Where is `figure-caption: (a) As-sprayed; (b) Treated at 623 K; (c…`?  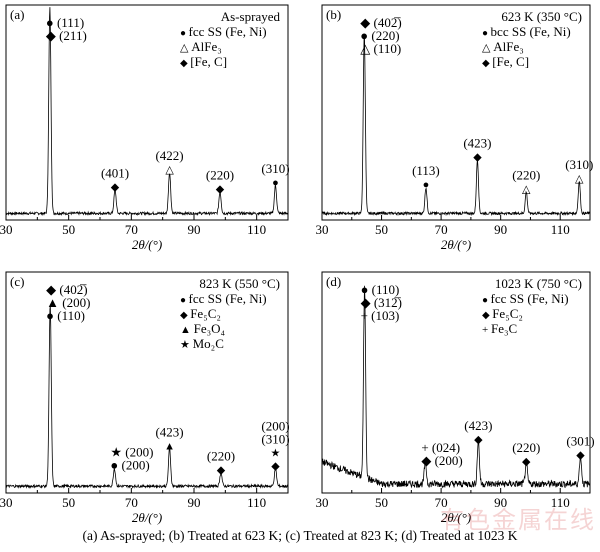
figure-caption: (a) As-sprayed; (b) Treated at 623 K; (c… is located at coordinates (300, 535).